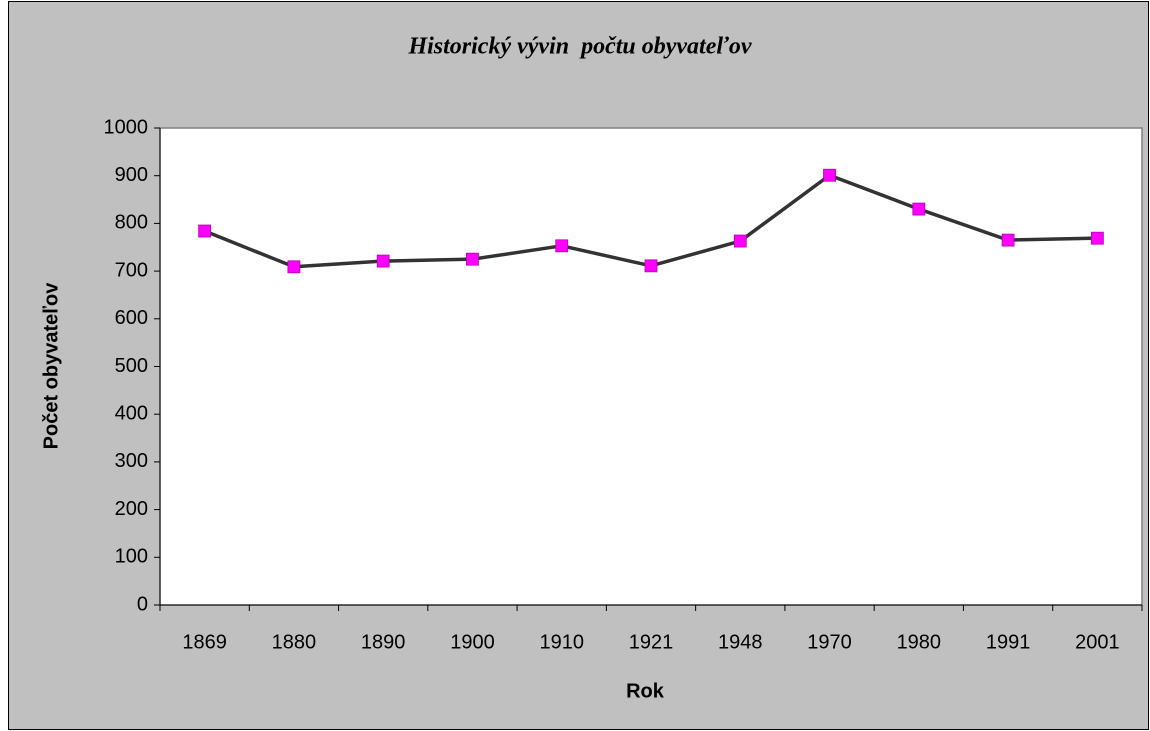 The height and width of the screenshot is (731, 1150). Describe the element at coordinates (1008, 642) in the screenshot. I see `x-tick-label: 1991` at that location.